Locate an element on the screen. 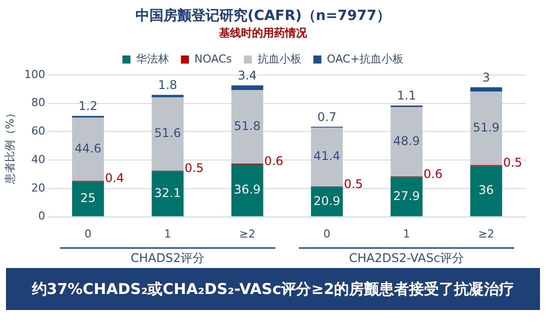 The image size is (546, 324). data-label: 36.9 is located at coordinates (247, 189).